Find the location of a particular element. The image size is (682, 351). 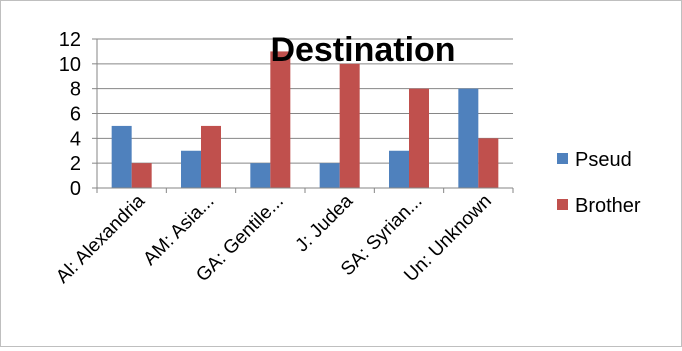

y-tick-label: 4 is located at coordinates (75, 139).